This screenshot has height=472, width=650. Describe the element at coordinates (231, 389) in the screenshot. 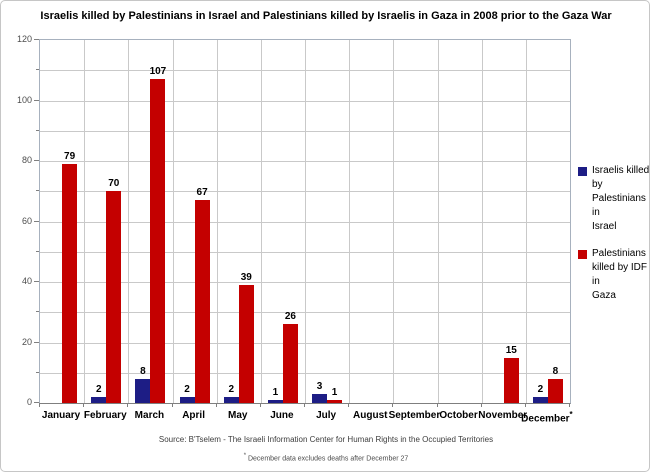

I see `bar-label-israelis-may: 2` at that location.